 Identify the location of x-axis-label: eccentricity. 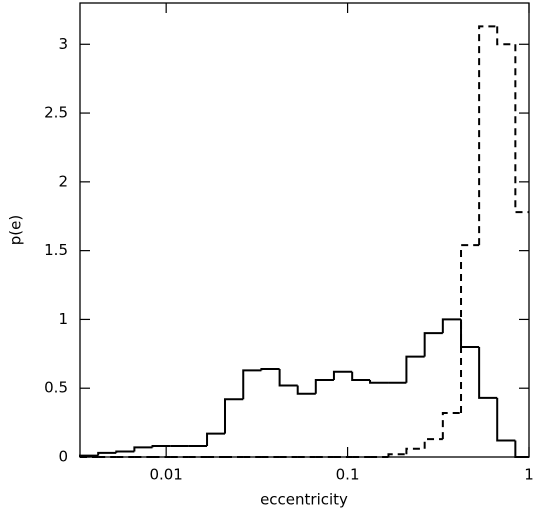
(304, 500).